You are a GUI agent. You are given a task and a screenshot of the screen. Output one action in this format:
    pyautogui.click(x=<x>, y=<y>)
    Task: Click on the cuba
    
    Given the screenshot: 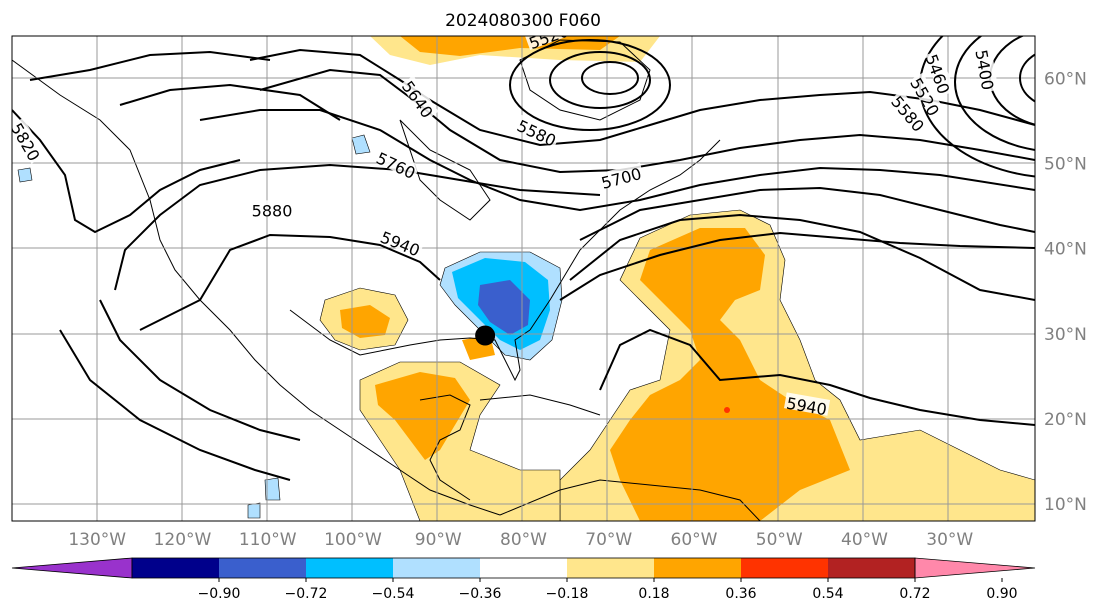 What is the action you would take?
    pyautogui.click(x=540, y=405)
    